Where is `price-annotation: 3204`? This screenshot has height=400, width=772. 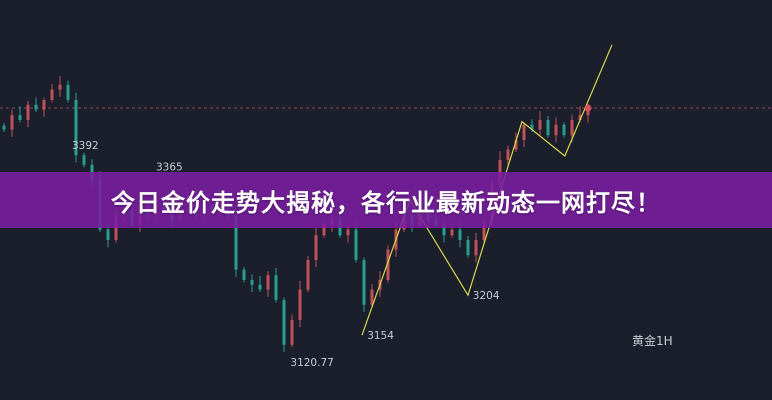
price-annotation: 3204 is located at coordinates (486, 296).